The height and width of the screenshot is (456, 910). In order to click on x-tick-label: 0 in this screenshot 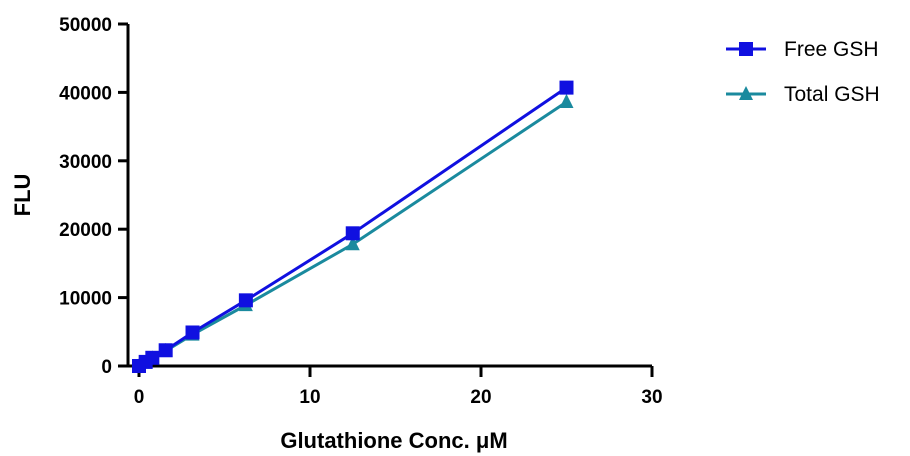, I will do `click(139, 397)`.